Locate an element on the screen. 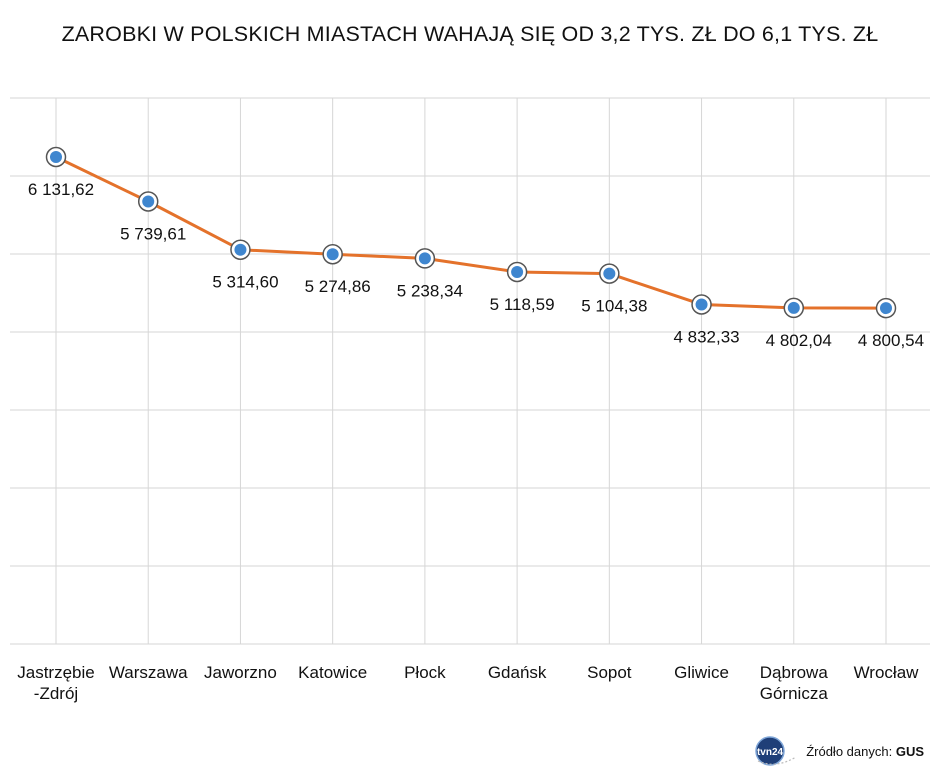  category-label: Dąbrowa Górnicza is located at coordinates (794, 683).